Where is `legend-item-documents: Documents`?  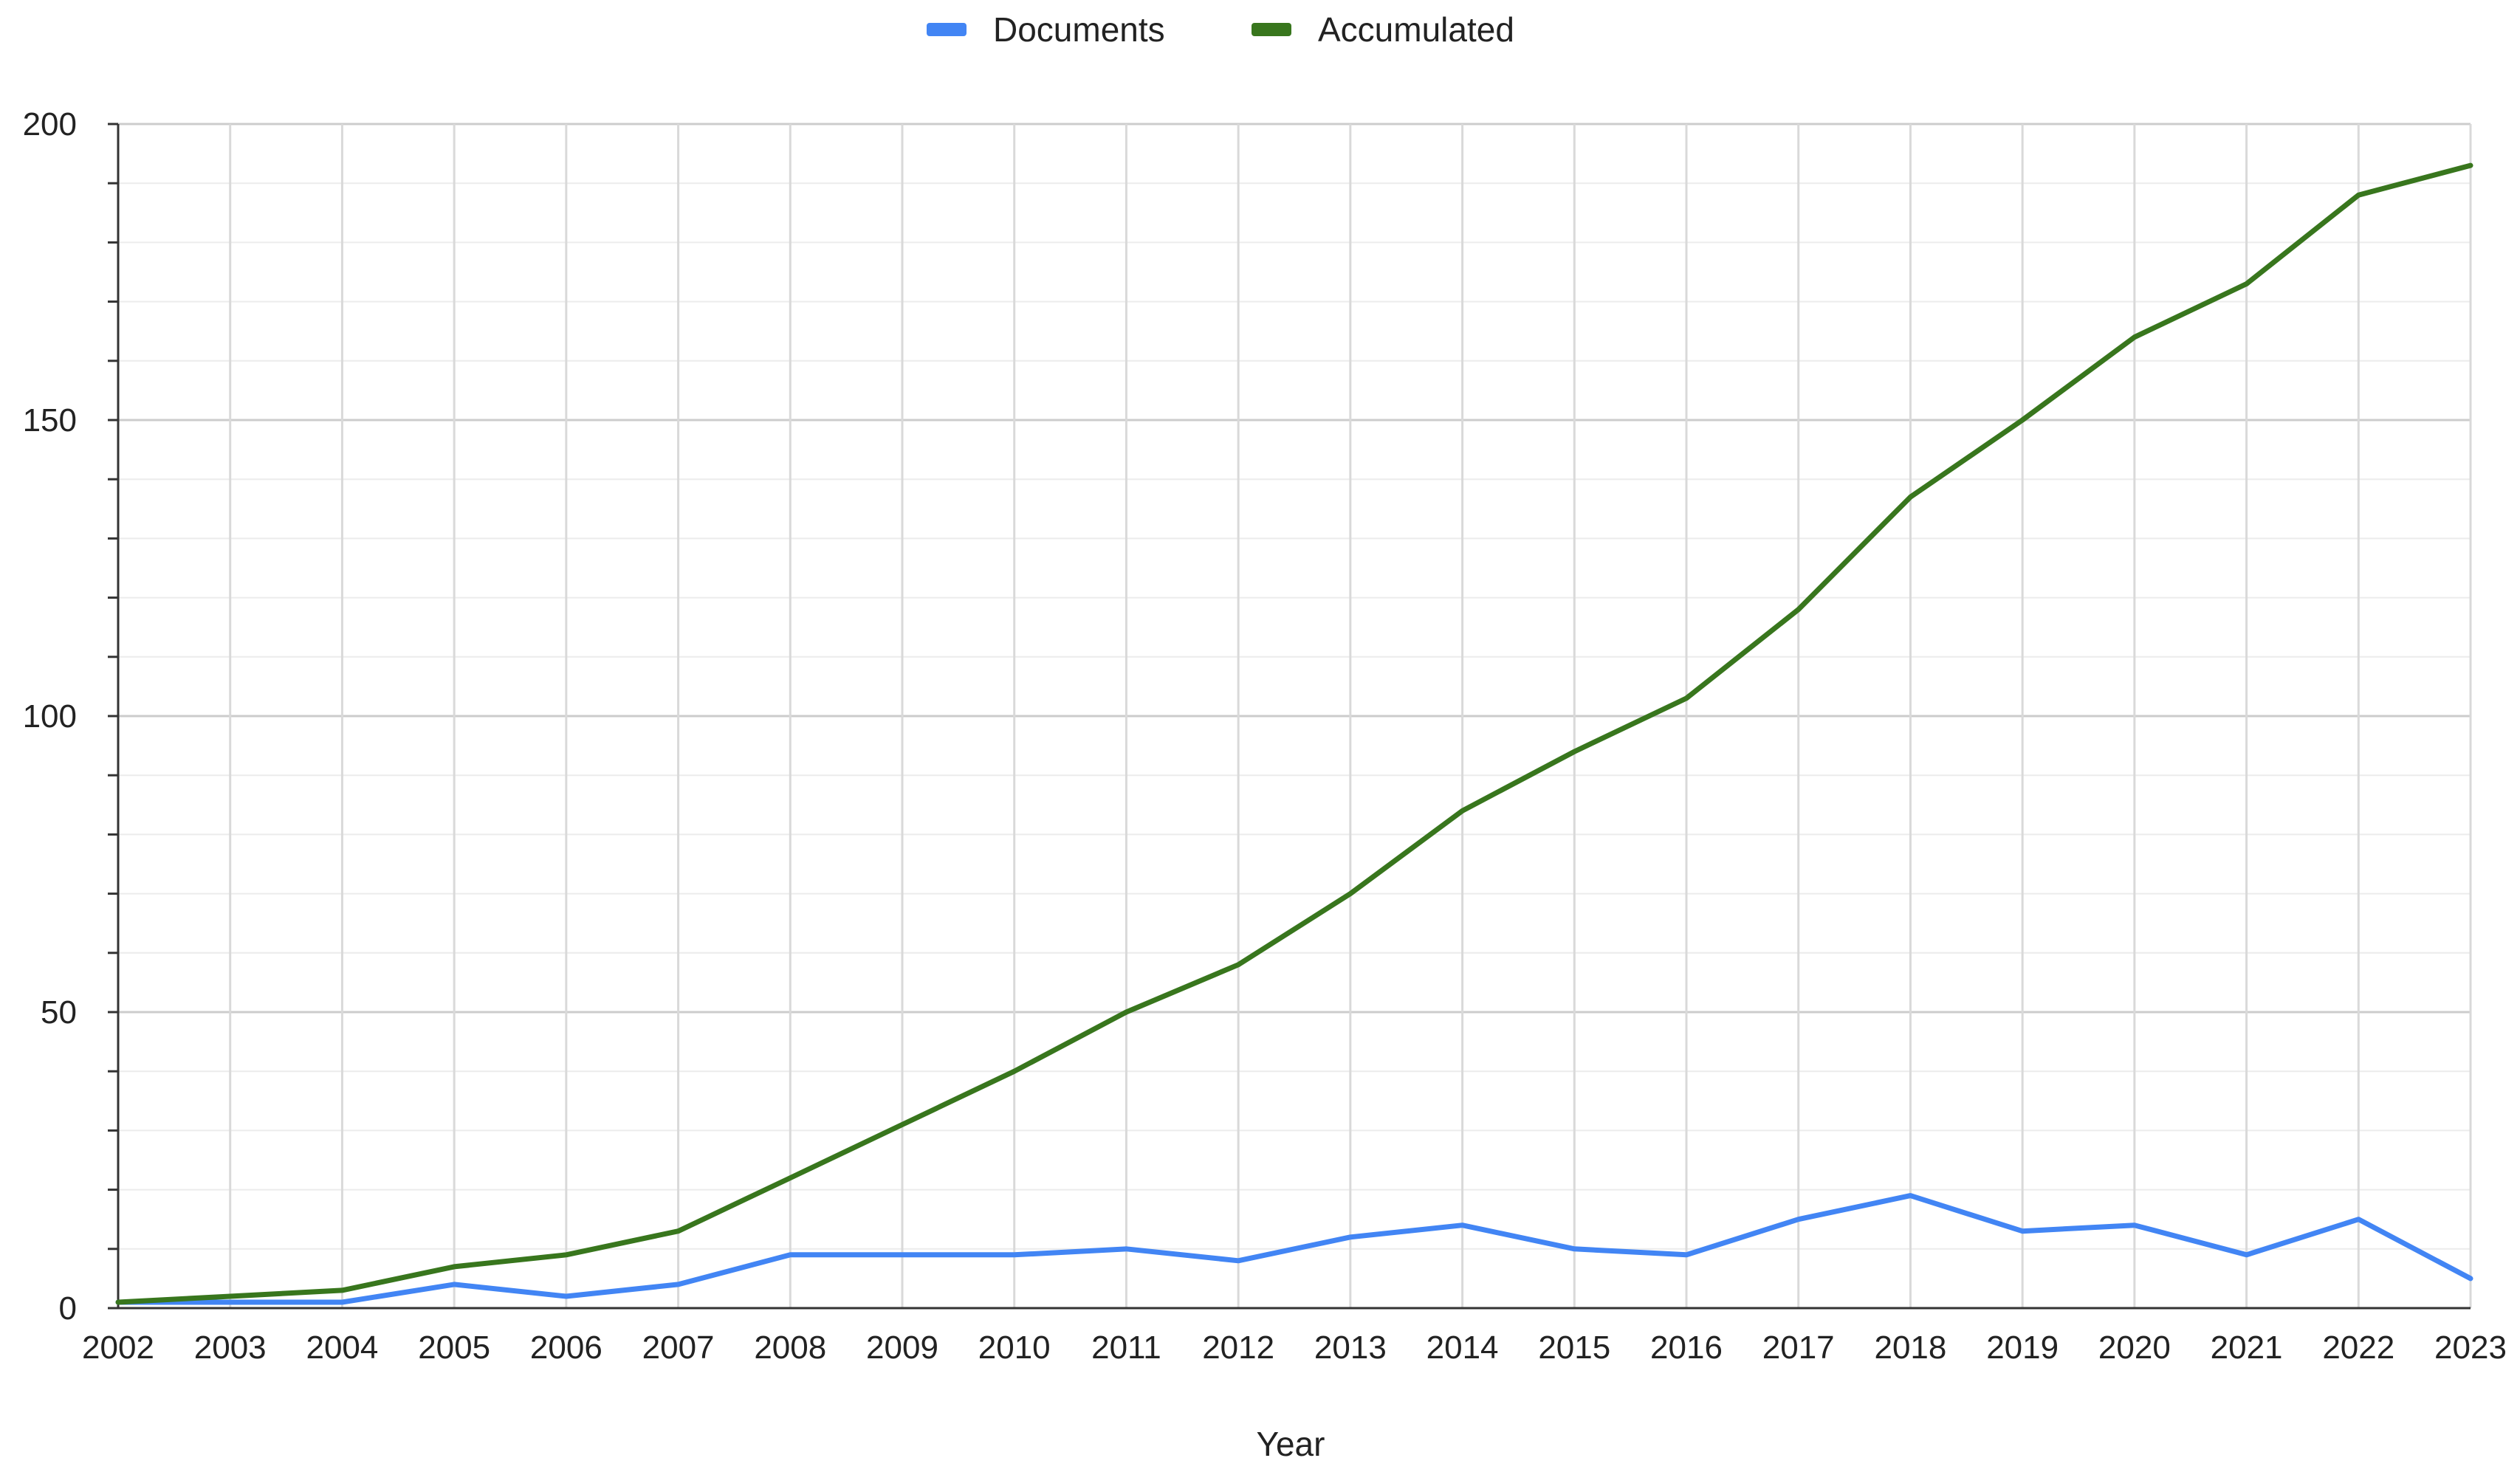
legend-item-documents: Documents is located at coordinates (1046, 29).